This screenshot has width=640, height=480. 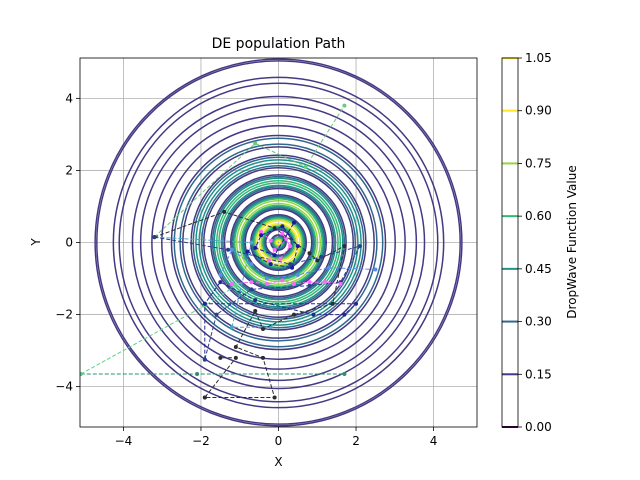 What do you see at coordinates (538, 216) in the screenshot?
I see `colorbar-tick-label: 0.60` at bounding box center [538, 216].